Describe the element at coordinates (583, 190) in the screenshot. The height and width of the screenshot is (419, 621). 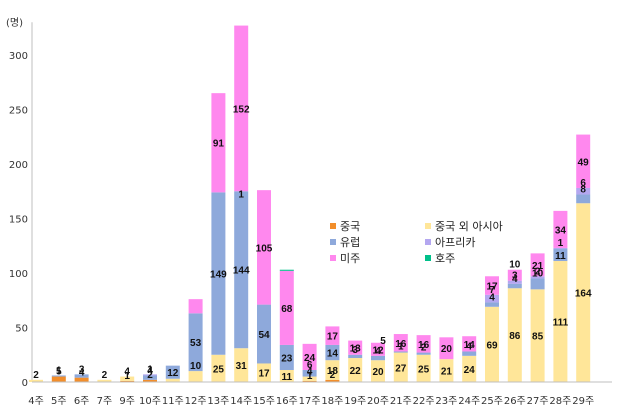
I see `data-label: 8` at that location.